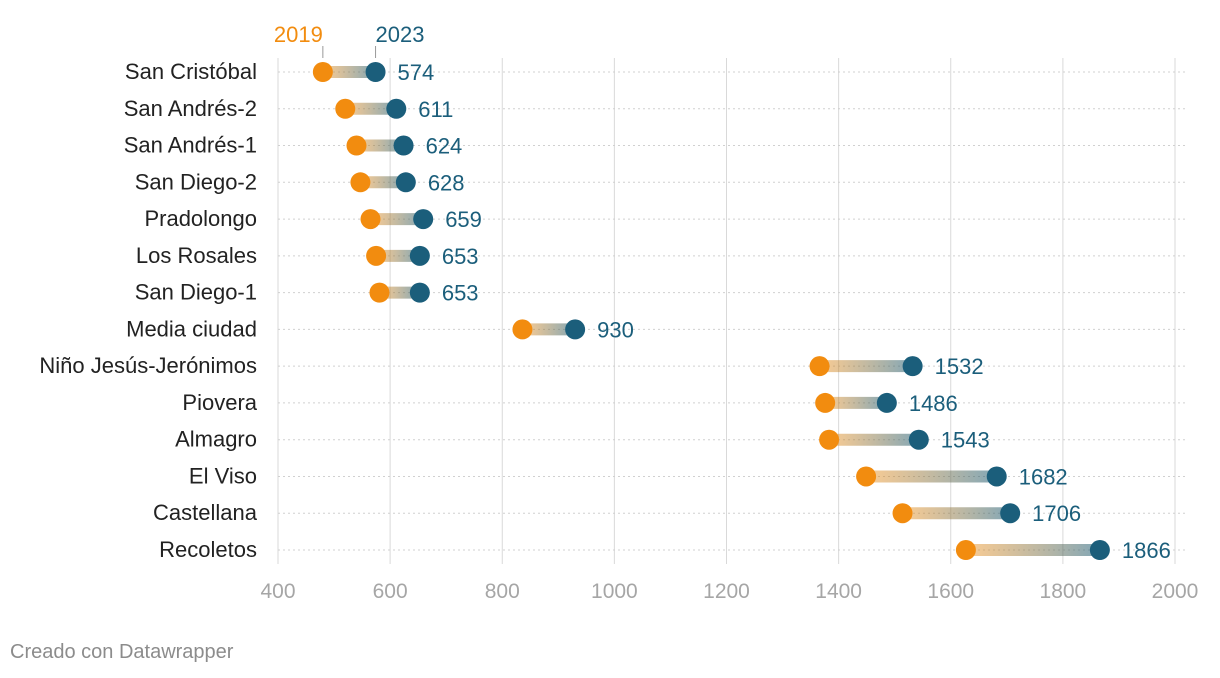  Describe the element at coordinates (1063, 591) in the screenshot. I see `x-tick-label: 1800` at that location.